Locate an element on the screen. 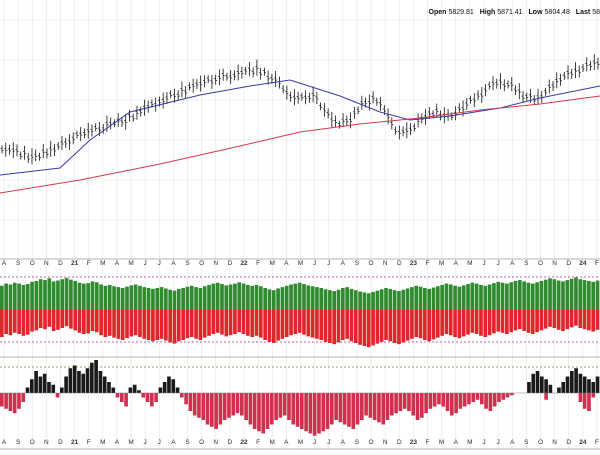  x-tick-label-upper: 22 is located at coordinates (244, 263).